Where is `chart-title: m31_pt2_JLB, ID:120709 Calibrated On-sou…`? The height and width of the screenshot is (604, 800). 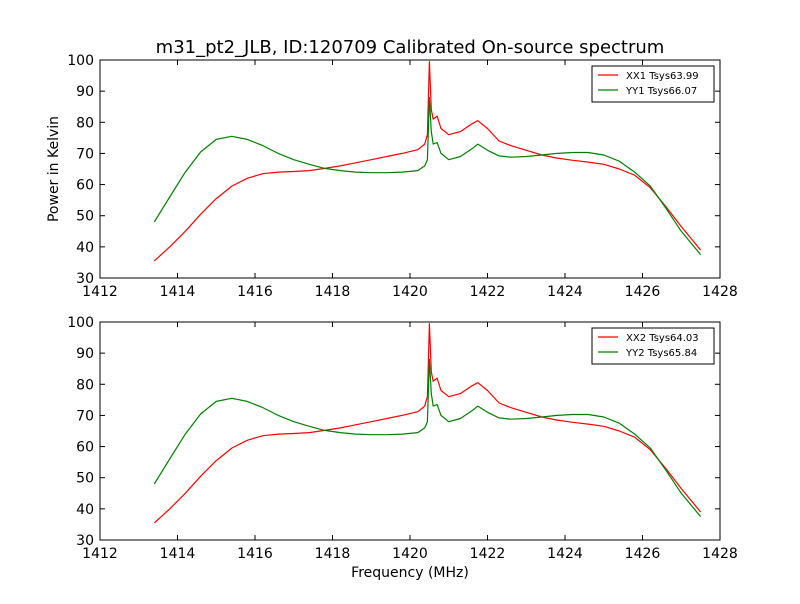 chart-title: m31_pt2_JLB, ID:120709 Calibrated On-sou… is located at coordinates (410, 47).